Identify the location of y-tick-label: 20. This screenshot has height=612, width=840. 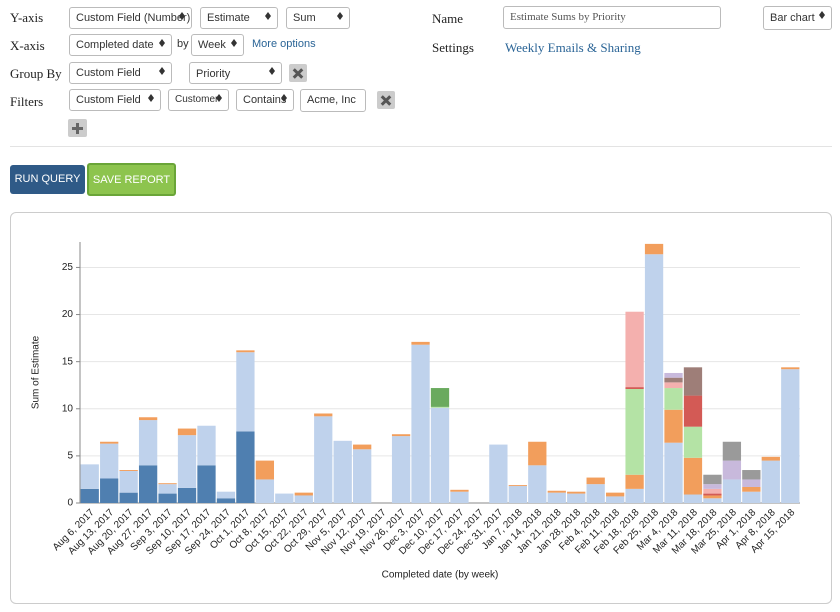
(68, 314).